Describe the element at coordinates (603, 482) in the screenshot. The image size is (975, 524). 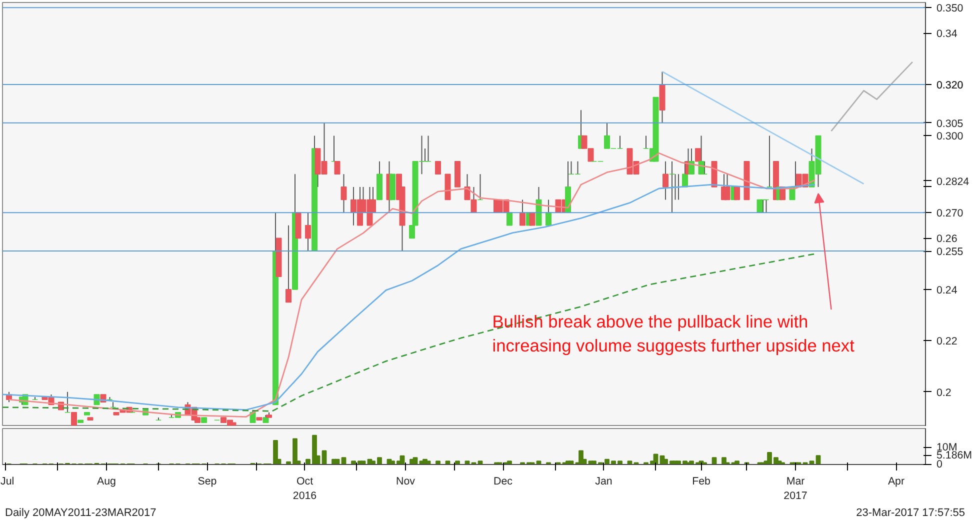
I see `x-tick-label: Jan` at that location.